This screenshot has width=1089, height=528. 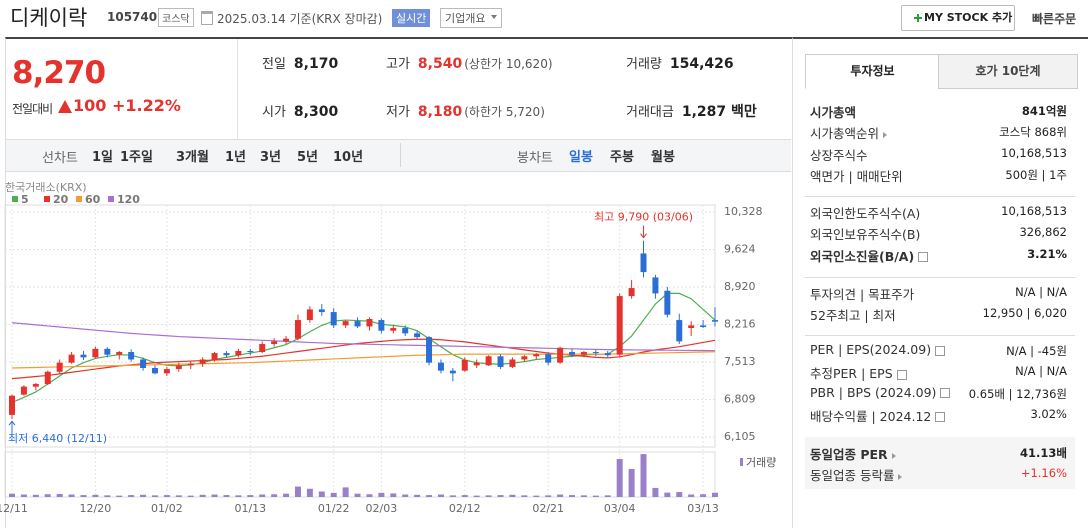 What do you see at coordinates (128, 199) in the screenshot?
I see `legend-label: 120` at bounding box center [128, 199].